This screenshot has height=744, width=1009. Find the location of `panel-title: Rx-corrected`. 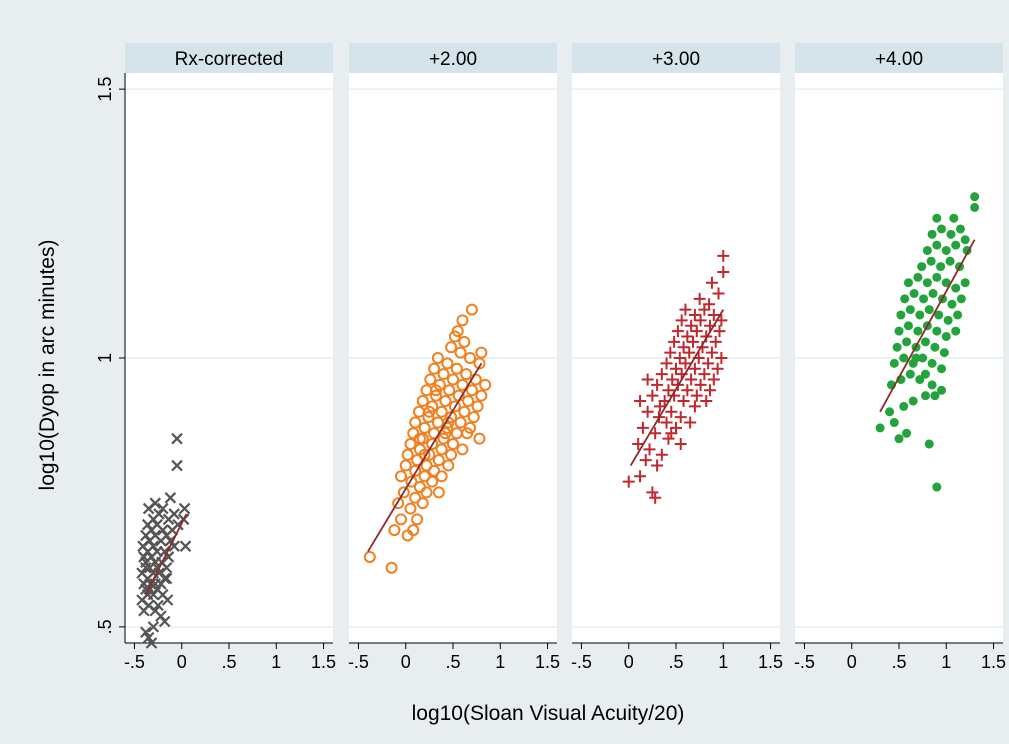

panel-title: Rx-corrected is located at coordinates (229, 59).